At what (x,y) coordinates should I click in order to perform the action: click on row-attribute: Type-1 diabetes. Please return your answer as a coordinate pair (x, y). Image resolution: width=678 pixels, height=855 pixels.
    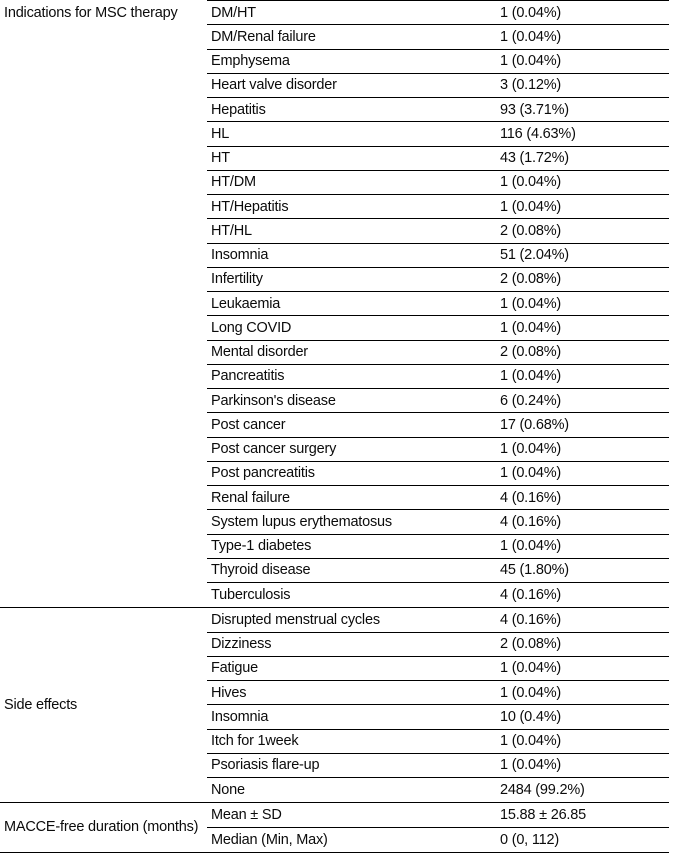
    Looking at the image, I should click on (261, 546).